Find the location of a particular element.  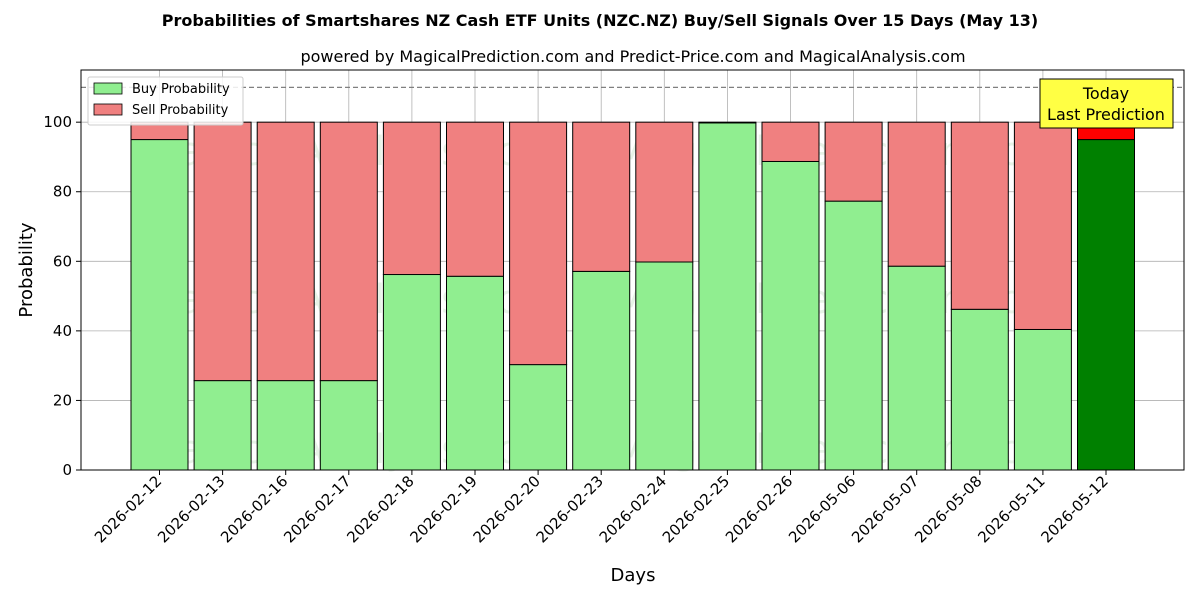

today-annotation: Today Last Prediction is located at coordinates (1106, 103).